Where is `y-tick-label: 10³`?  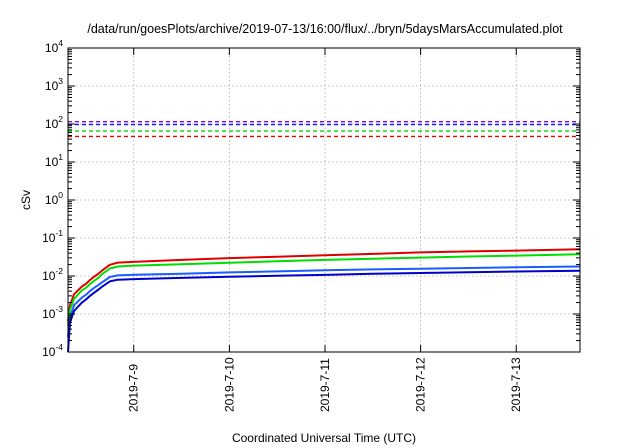 y-tick-label: 10³ is located at coordinates (54, 84).